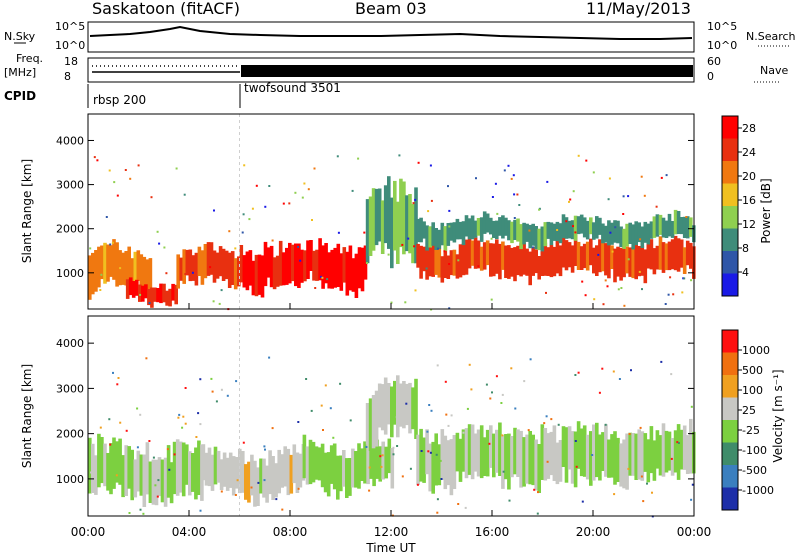 This screenshot has height=554, width=800. I want to click on cpid-segment-1: rbsp 200, so click(119, 100).